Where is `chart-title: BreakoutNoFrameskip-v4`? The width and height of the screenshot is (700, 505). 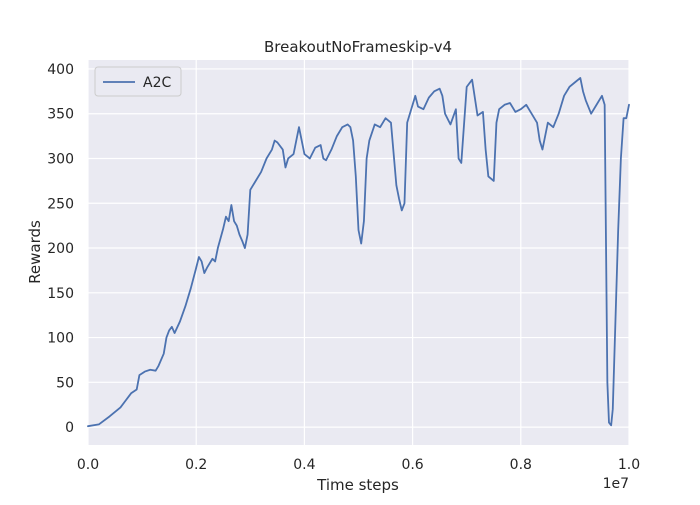
chart-title: BreakoutNoFrameskip-v4 is located at coordinates (358, 47).